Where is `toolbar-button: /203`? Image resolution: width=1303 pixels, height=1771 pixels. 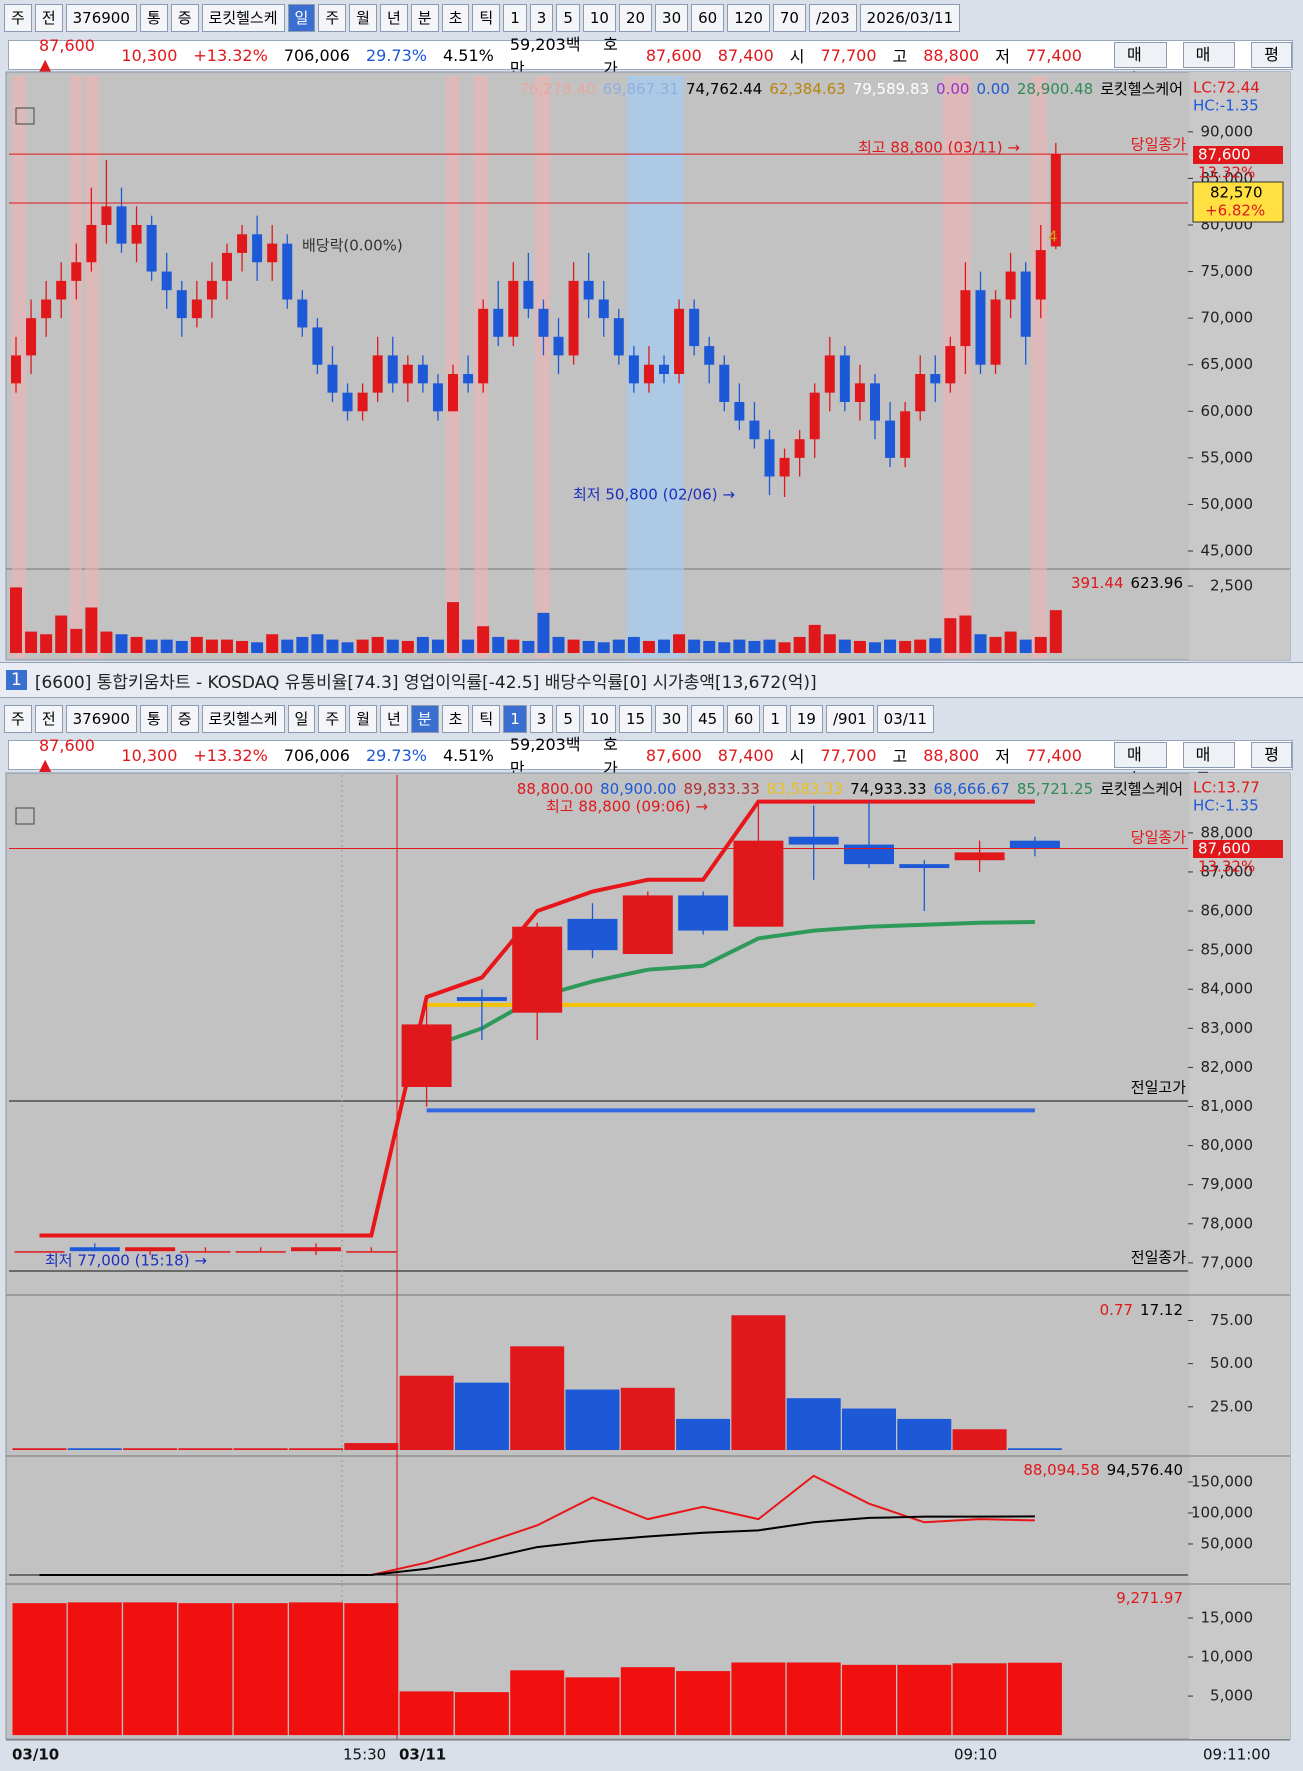 toolbar-button: /203 is located at coordinates (832, 18).